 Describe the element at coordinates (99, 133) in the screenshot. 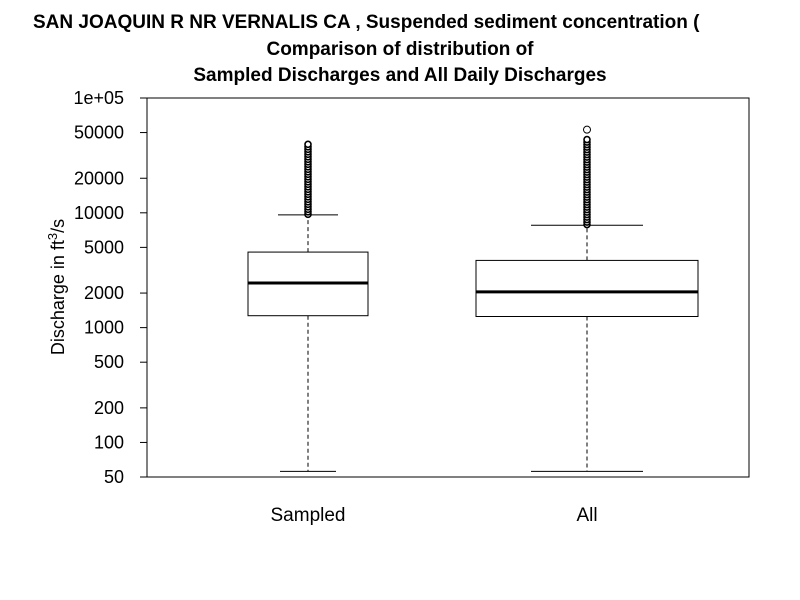

I see `y-tick-label: 50000` at that location.